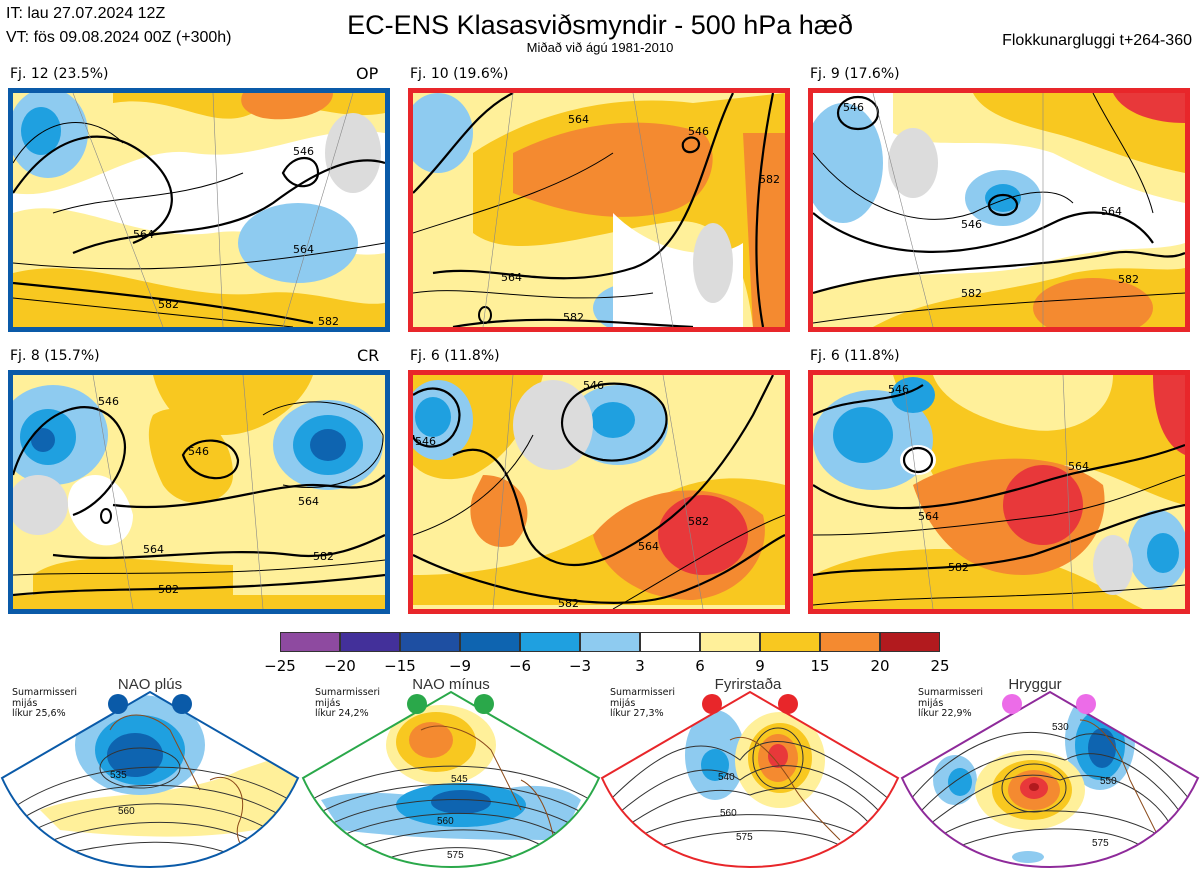 This screenshot has width=1200, height=871. What do you see at coordinates (855, 356) in the screenshot?
I see `panel-6-label: Fj. 6 (11.8%)` at bounding box center [855, 356].